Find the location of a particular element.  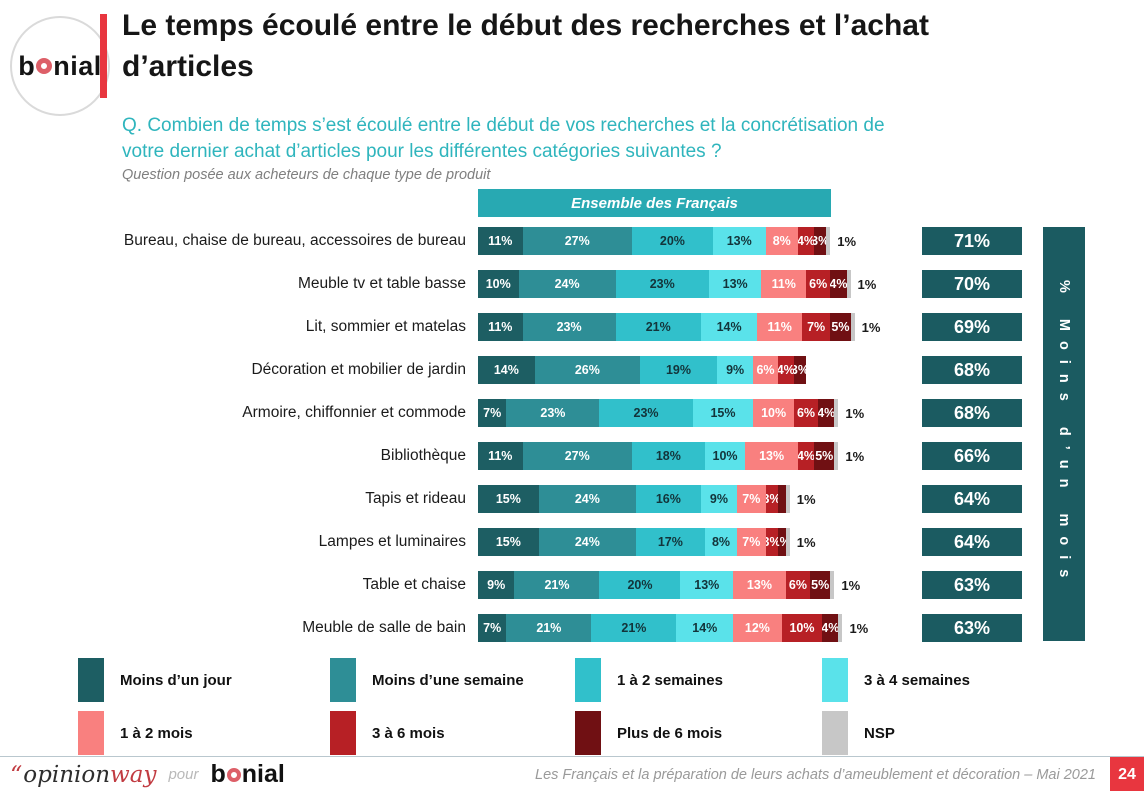

bar-wrap: 14%26%19%9%6%4%3% is located at coordinates (642, 370).